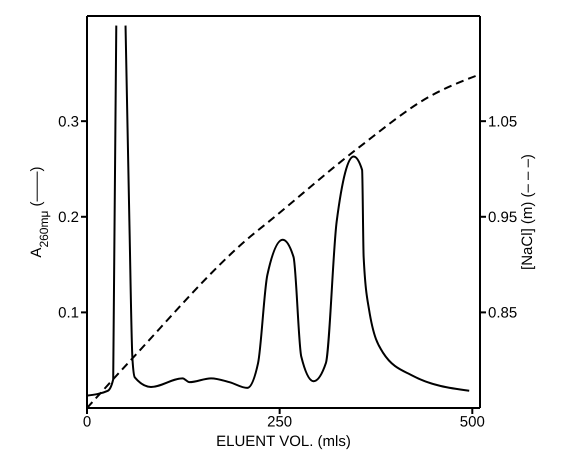  What do you see at coordinates (279, 422) in the screenshot?
I see `x-tick-label: 250` at bounding box center [279, 422].